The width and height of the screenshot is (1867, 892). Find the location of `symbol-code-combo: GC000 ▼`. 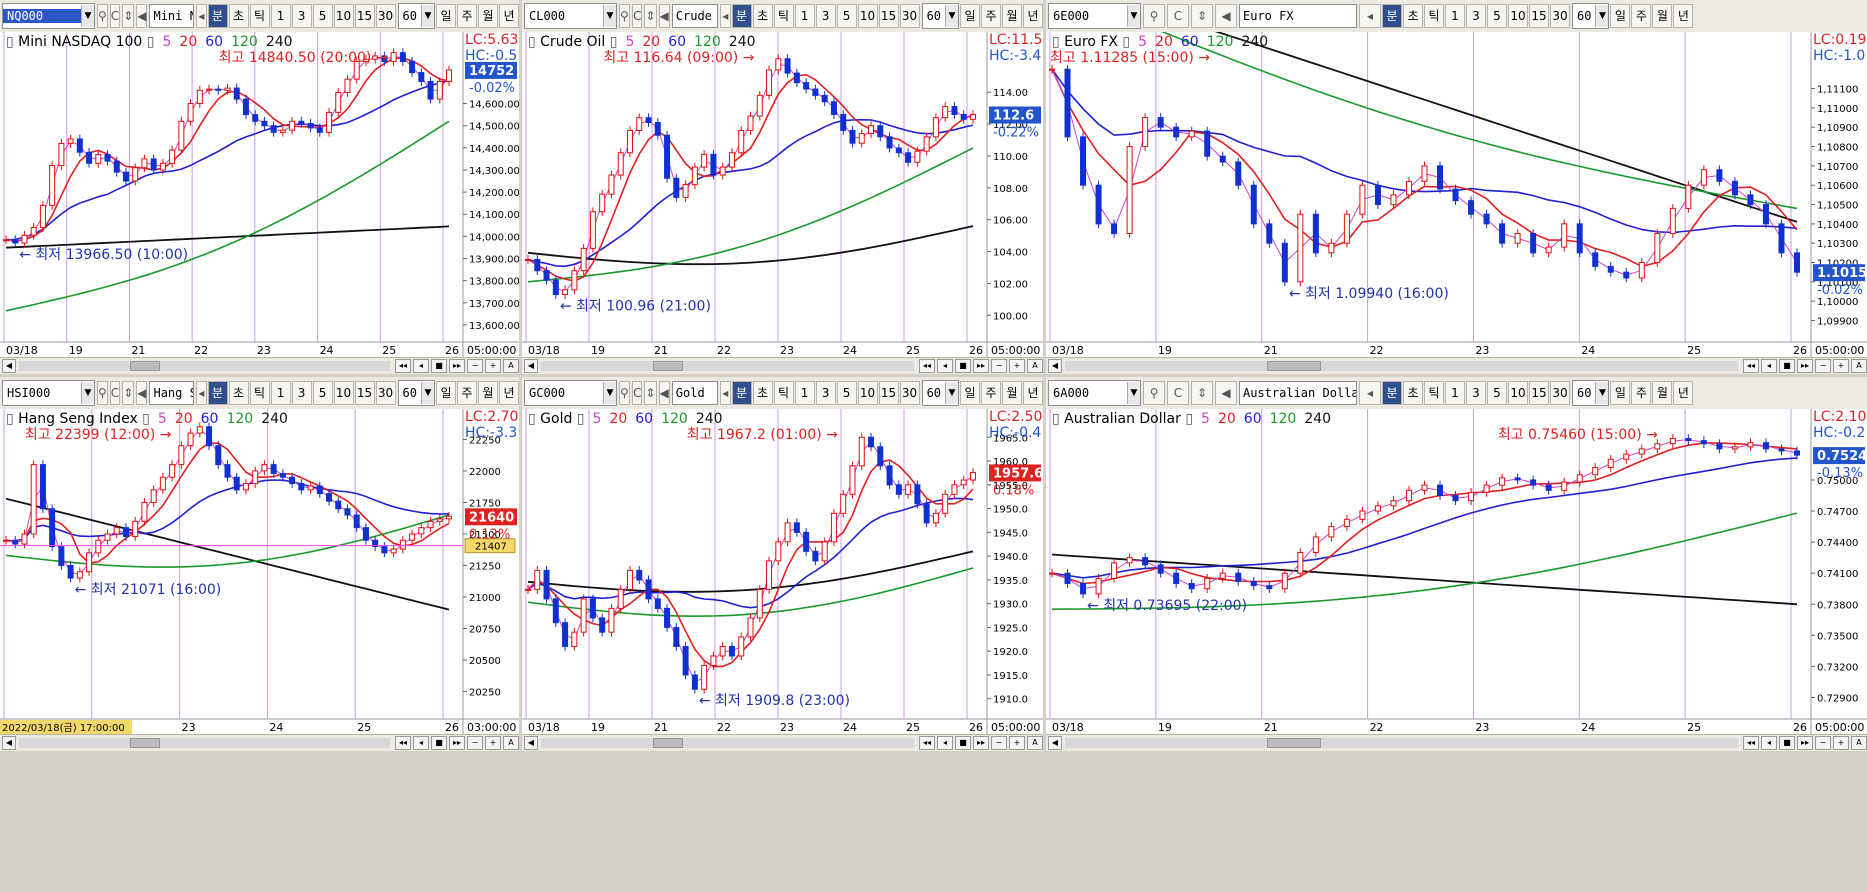

symbol-code-combo: GC000 ▼ is located at coordinates (570, 393).